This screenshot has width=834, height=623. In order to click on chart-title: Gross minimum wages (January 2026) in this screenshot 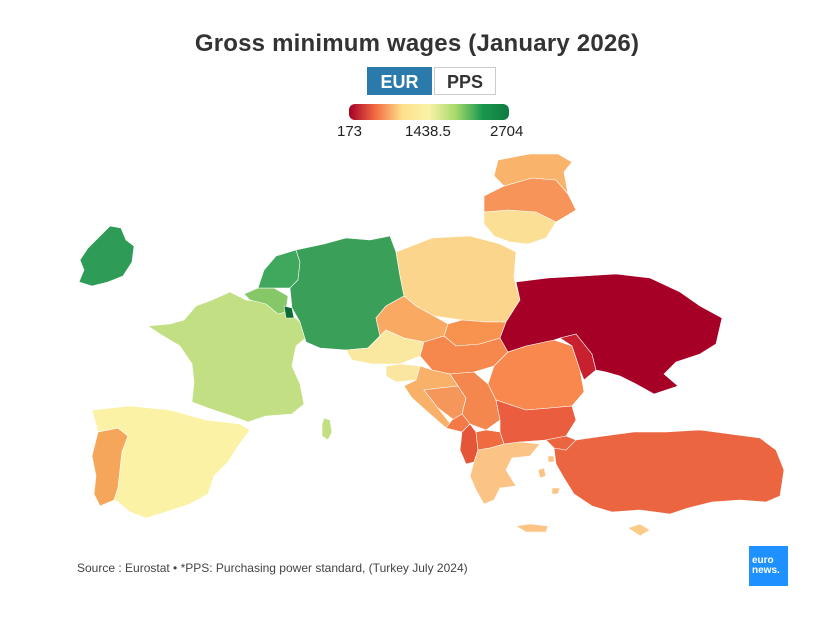, I will do `click(417, 43)`.